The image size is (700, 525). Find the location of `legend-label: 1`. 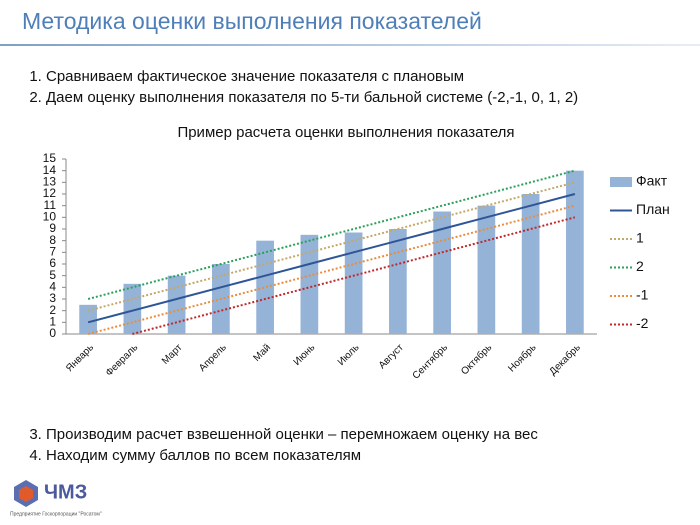

legend-label: 1 is located at coordinates (640, 238).